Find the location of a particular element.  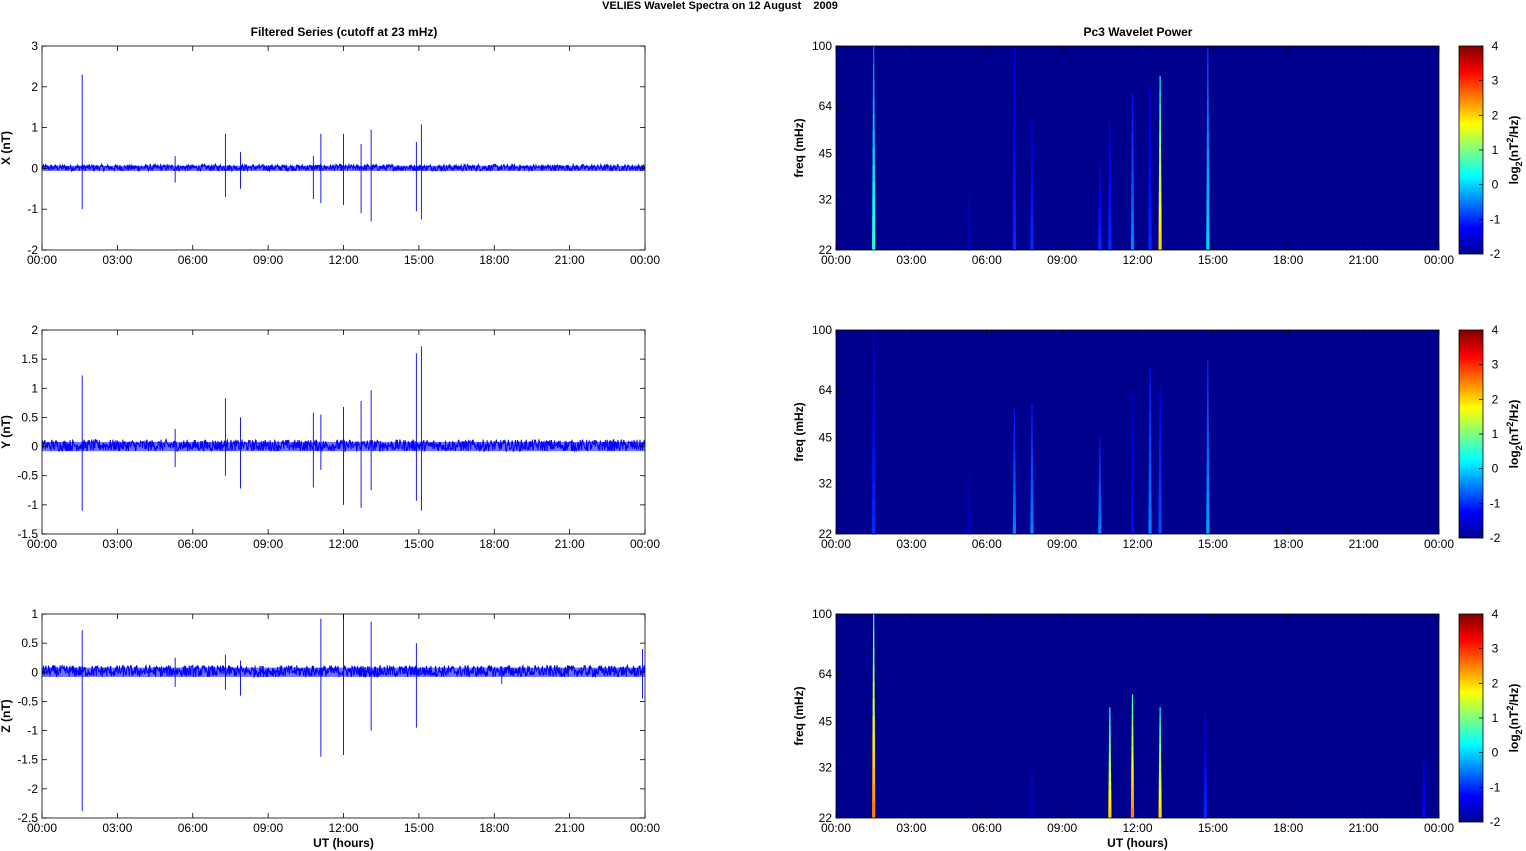

x-tick-label: 06:00 is located at coordinates (987, 260).